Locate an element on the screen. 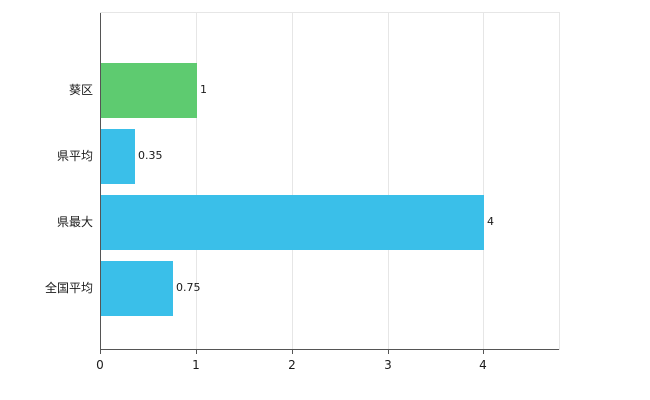 This screenshot has width=650, height=400. x-axis-tick-label: 2 is located at coordinates (292, 365).